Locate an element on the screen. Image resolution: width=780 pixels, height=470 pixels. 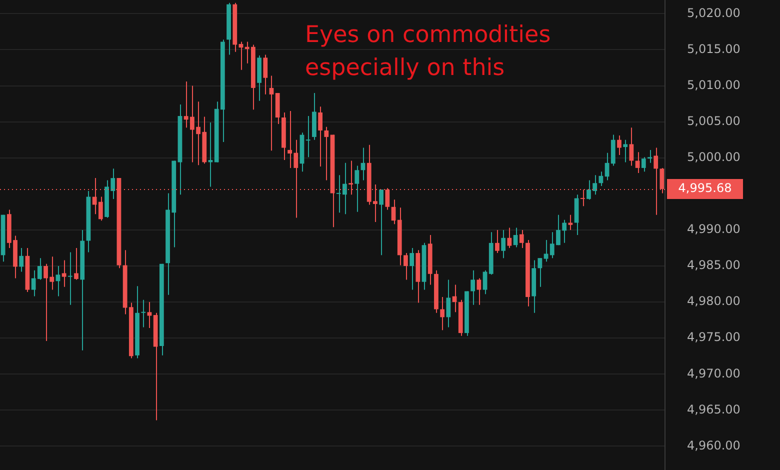
y-tick-label: 5,020.00 is located at coordinates (713, 13).